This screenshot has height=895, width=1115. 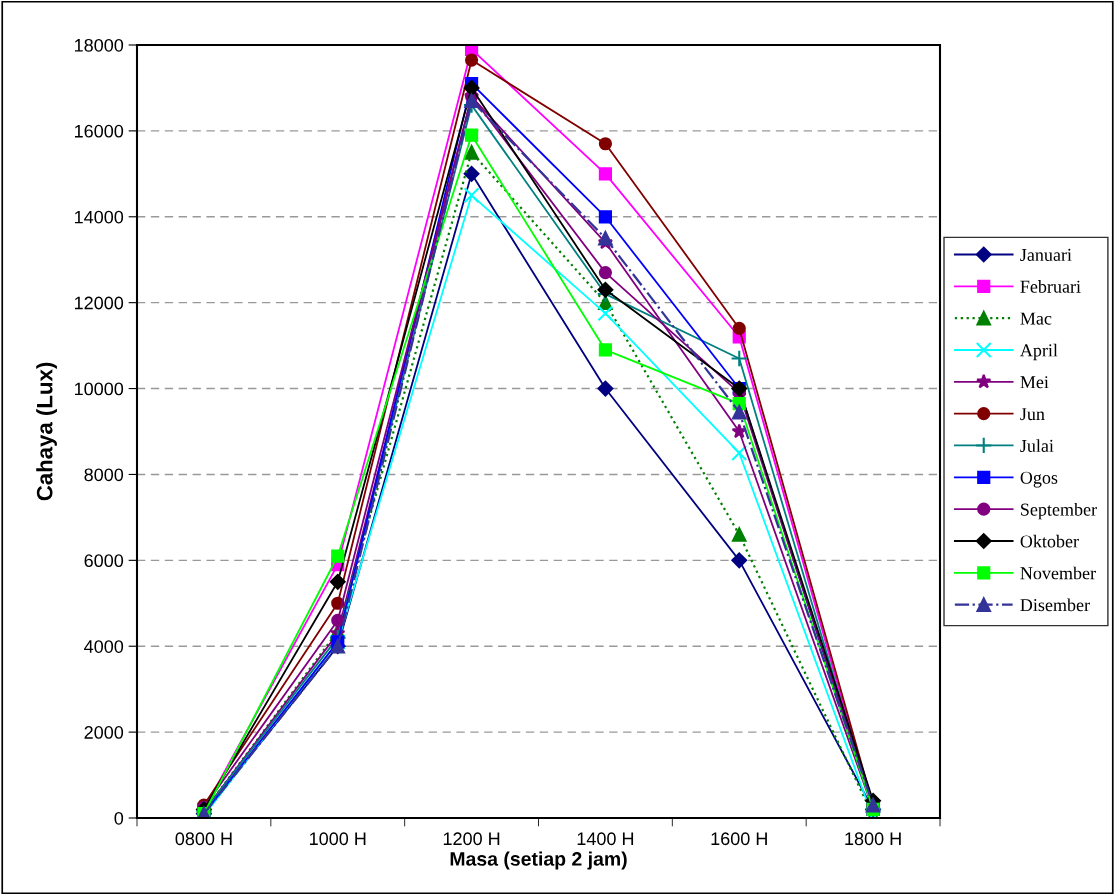 I want to click on x-tick-label: 1800 H, so click(x=873, y=839).